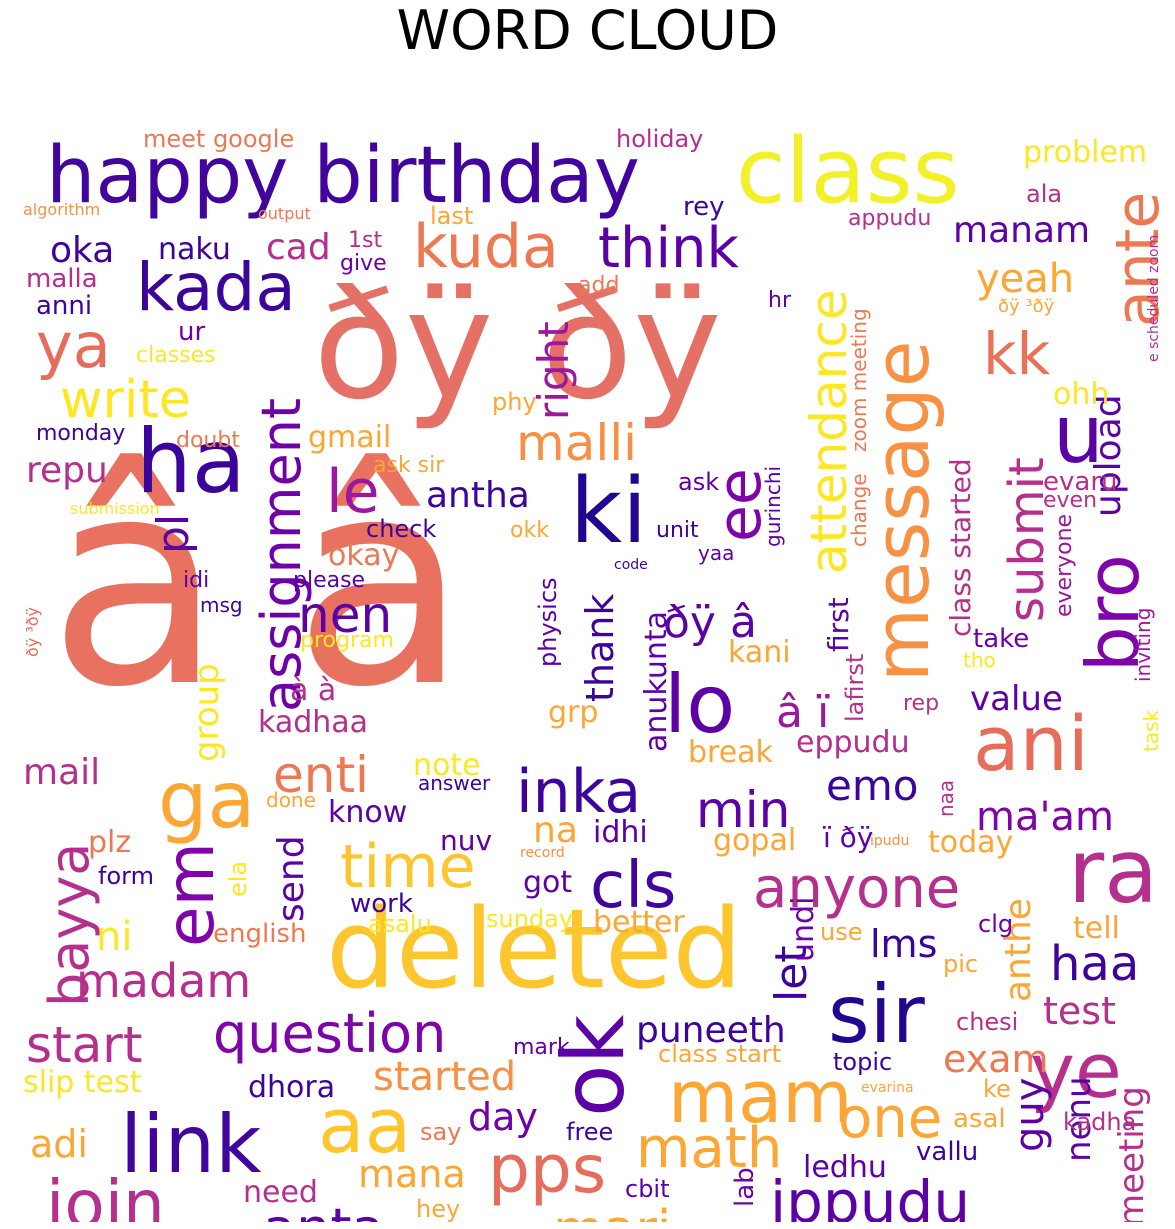 This screenshot has height=1229, width=1175. Describe the element at coordinates (855, 688) in the screenshot. I see `word-179: lafirst` at that location.